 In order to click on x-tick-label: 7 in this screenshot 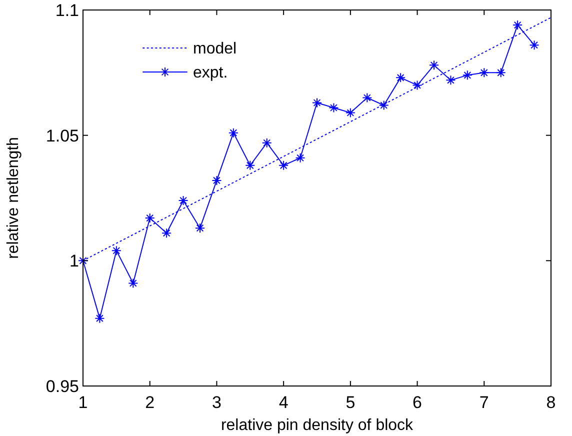, I will do `click(484, 402)`.